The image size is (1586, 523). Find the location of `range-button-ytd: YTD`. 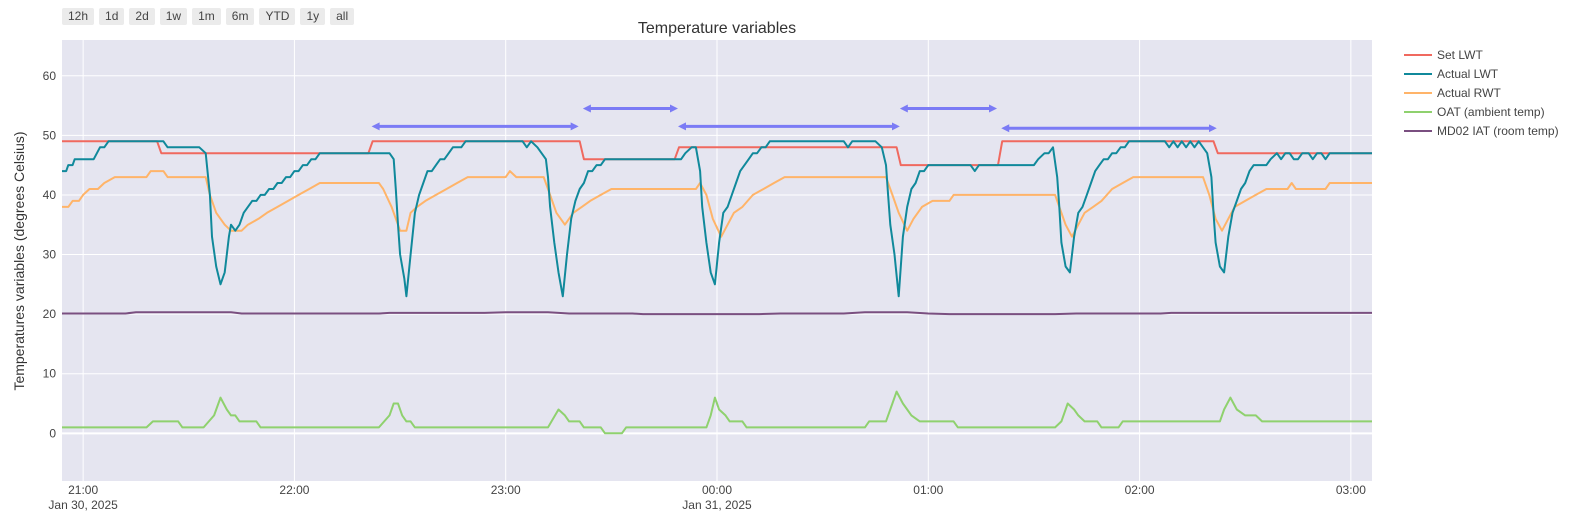

range-button-ytd: YTD is located at coordinates (277, 16).